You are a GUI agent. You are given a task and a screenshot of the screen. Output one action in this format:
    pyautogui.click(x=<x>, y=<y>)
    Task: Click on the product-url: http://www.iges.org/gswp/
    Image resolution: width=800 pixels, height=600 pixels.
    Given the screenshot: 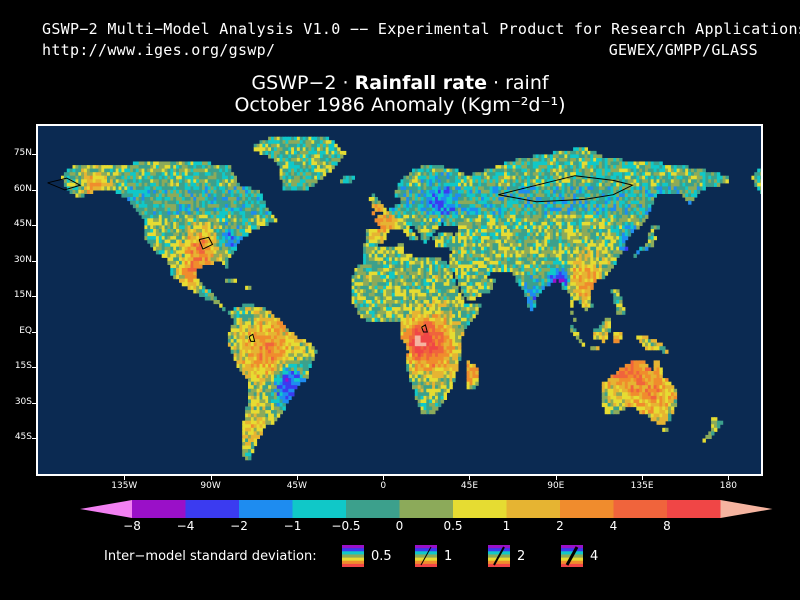 What is the action you would take?
    pyautogui.click(x=159, y=50)
    